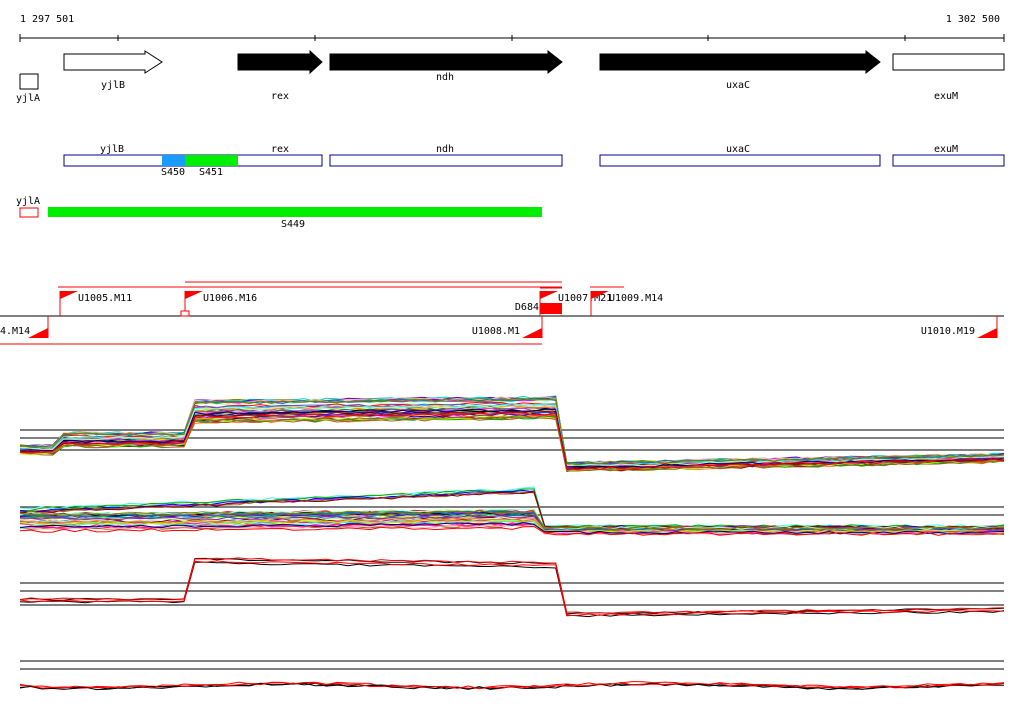  Describe the element at coordinates (28, 88) in the screenshot. I see `gene-yjlA: yjlA` at that location.